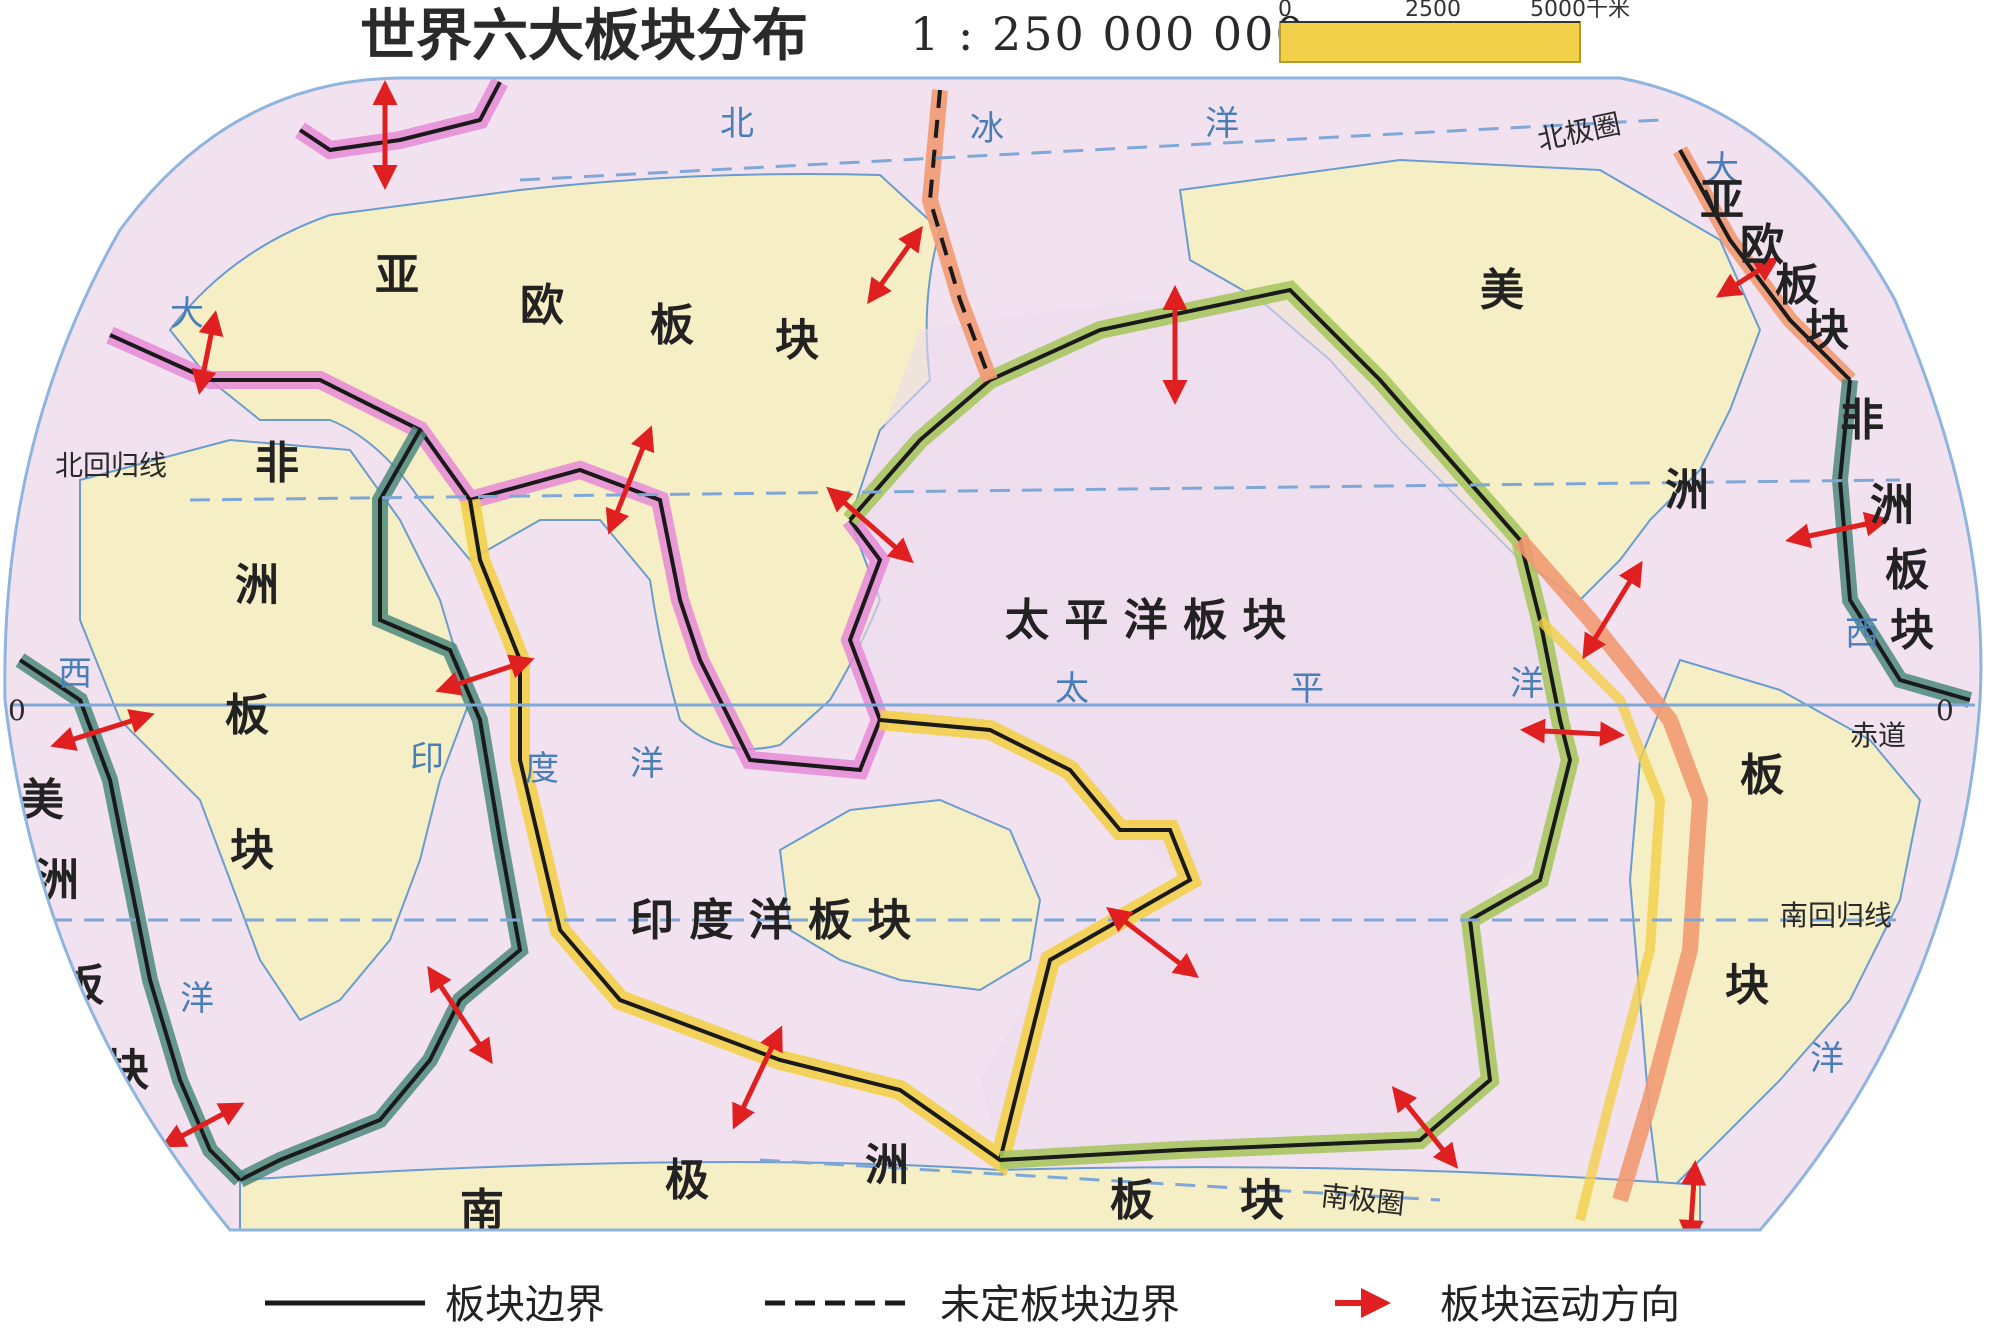 The width and height of the screenshot is (1990, 1342). Describe the element at coordinates (1904, 540) in the screenshot. I see `boundary-african-right-line` at that location.